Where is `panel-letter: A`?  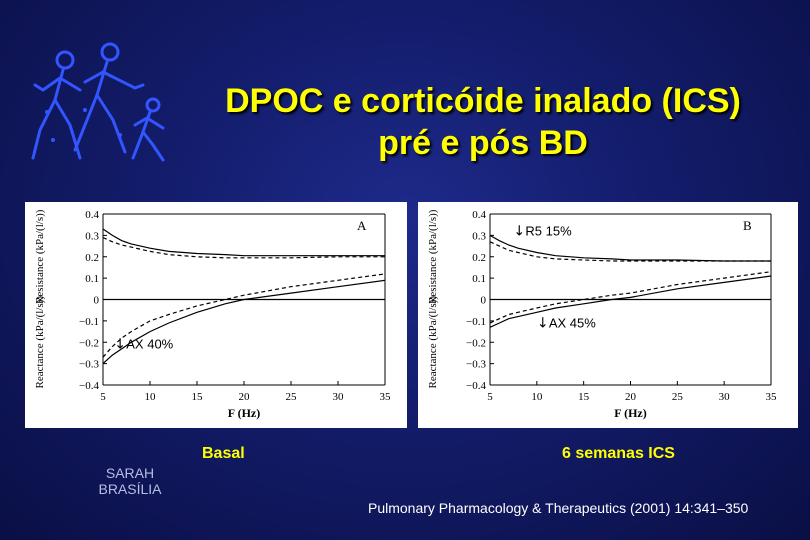 panel-letter: A is located at coordinates (362, 225).